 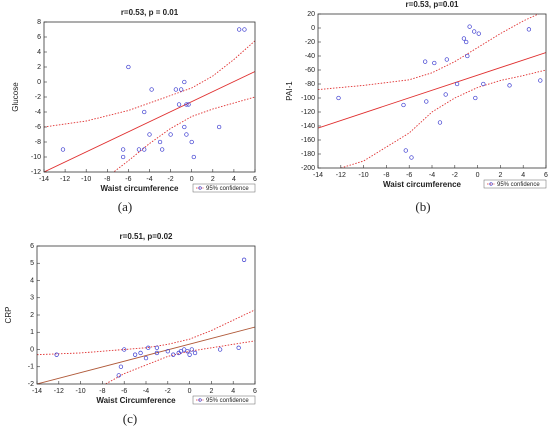 What do you see at coordinates (39, 37) in the screenshot?
I see `y-tick-label: 6` at bounding box center [39, 37].